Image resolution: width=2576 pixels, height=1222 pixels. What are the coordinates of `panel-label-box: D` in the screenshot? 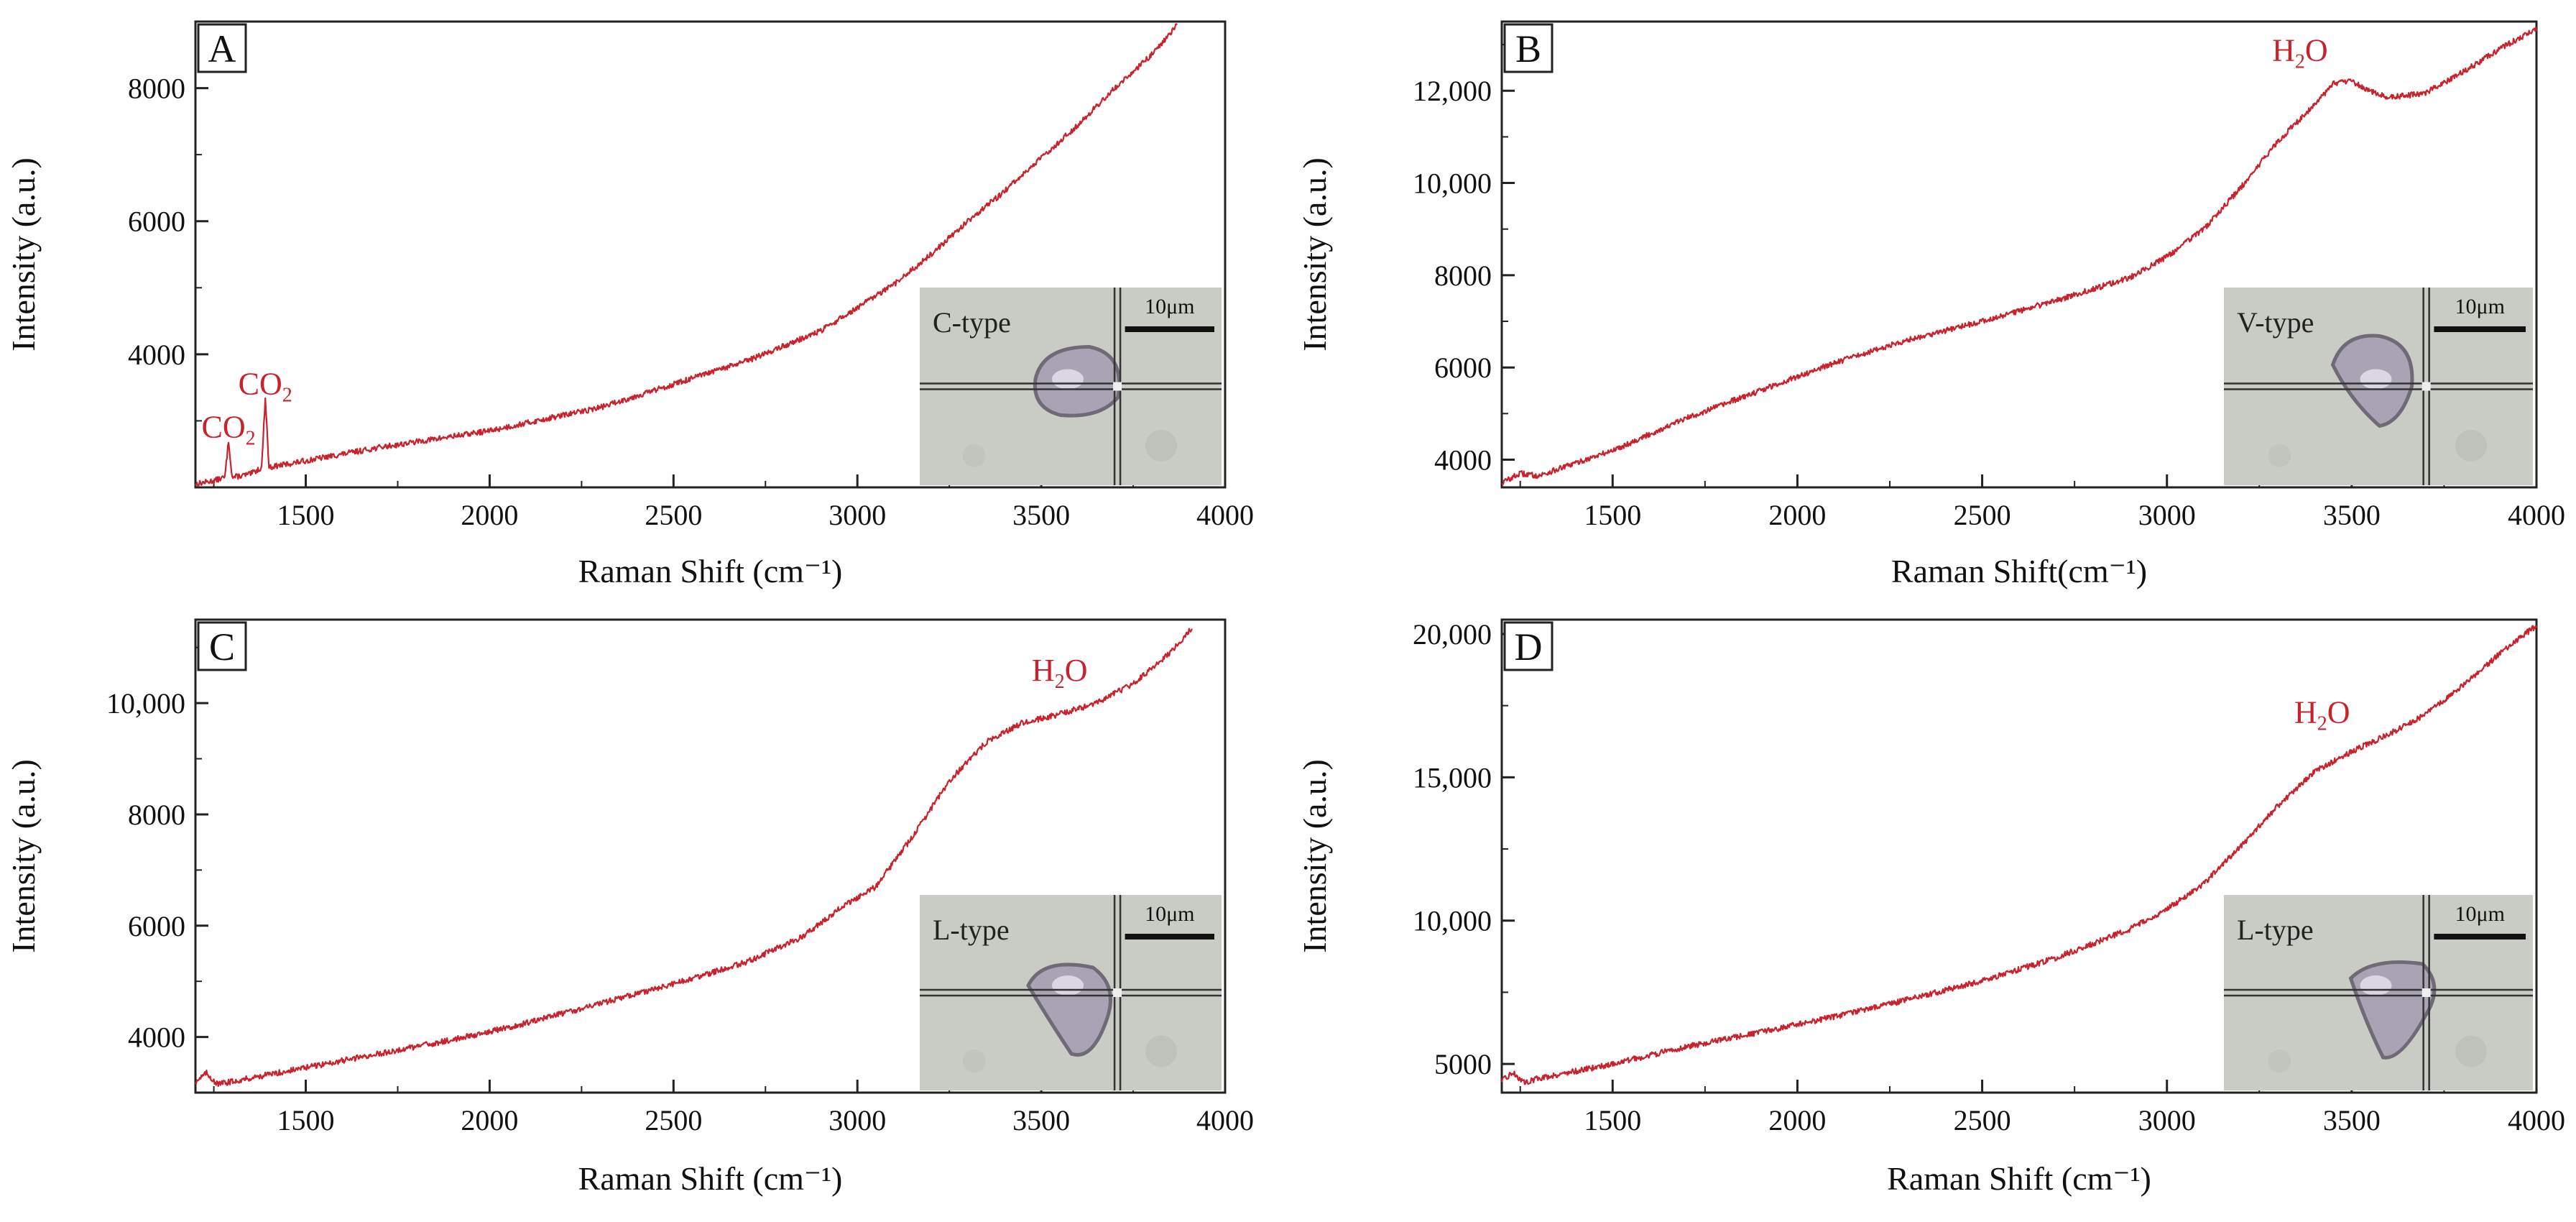 It's located at (1528, 646).